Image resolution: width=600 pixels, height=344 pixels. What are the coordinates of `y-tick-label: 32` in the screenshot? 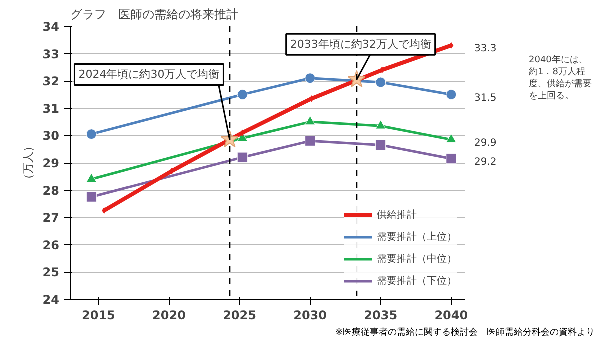 It's located at (51, 81).